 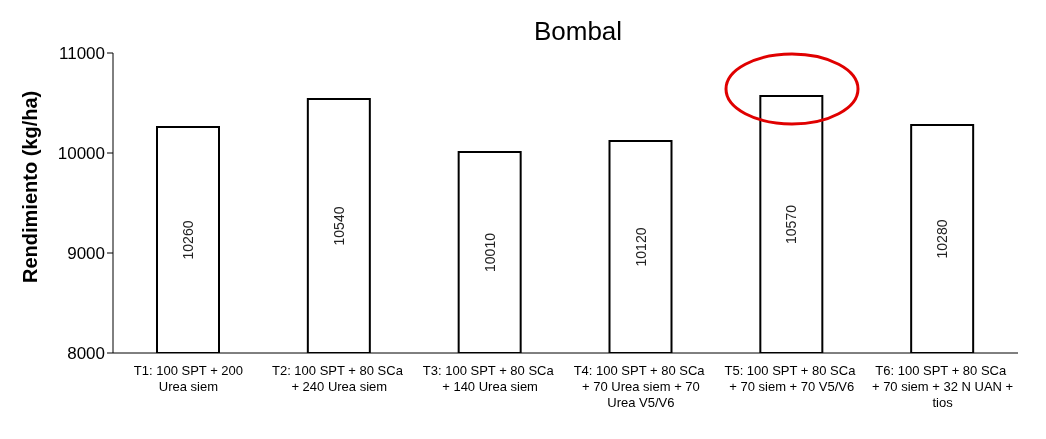 I want to click on data-label: 10540, so click(x=338, y=226).